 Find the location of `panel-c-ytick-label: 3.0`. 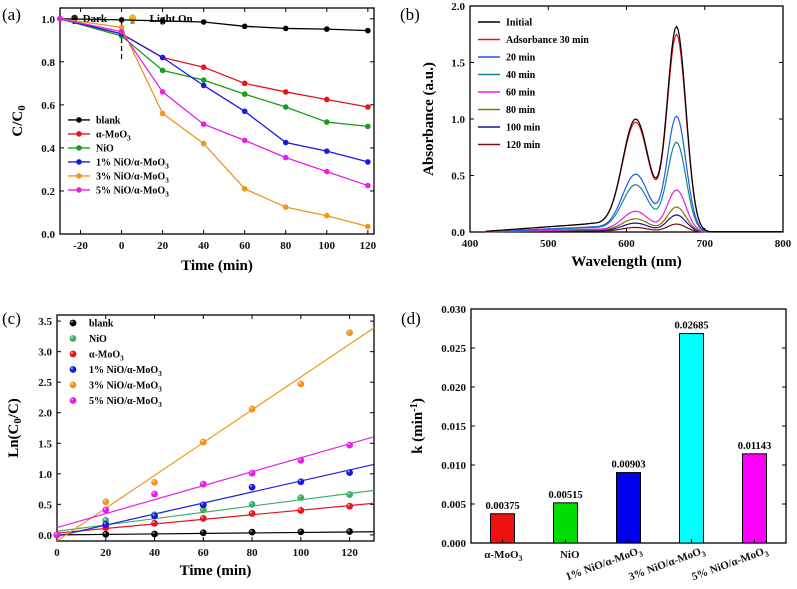

panel-c-ytick-label: 3.0 is located at coordinates (45, 353).